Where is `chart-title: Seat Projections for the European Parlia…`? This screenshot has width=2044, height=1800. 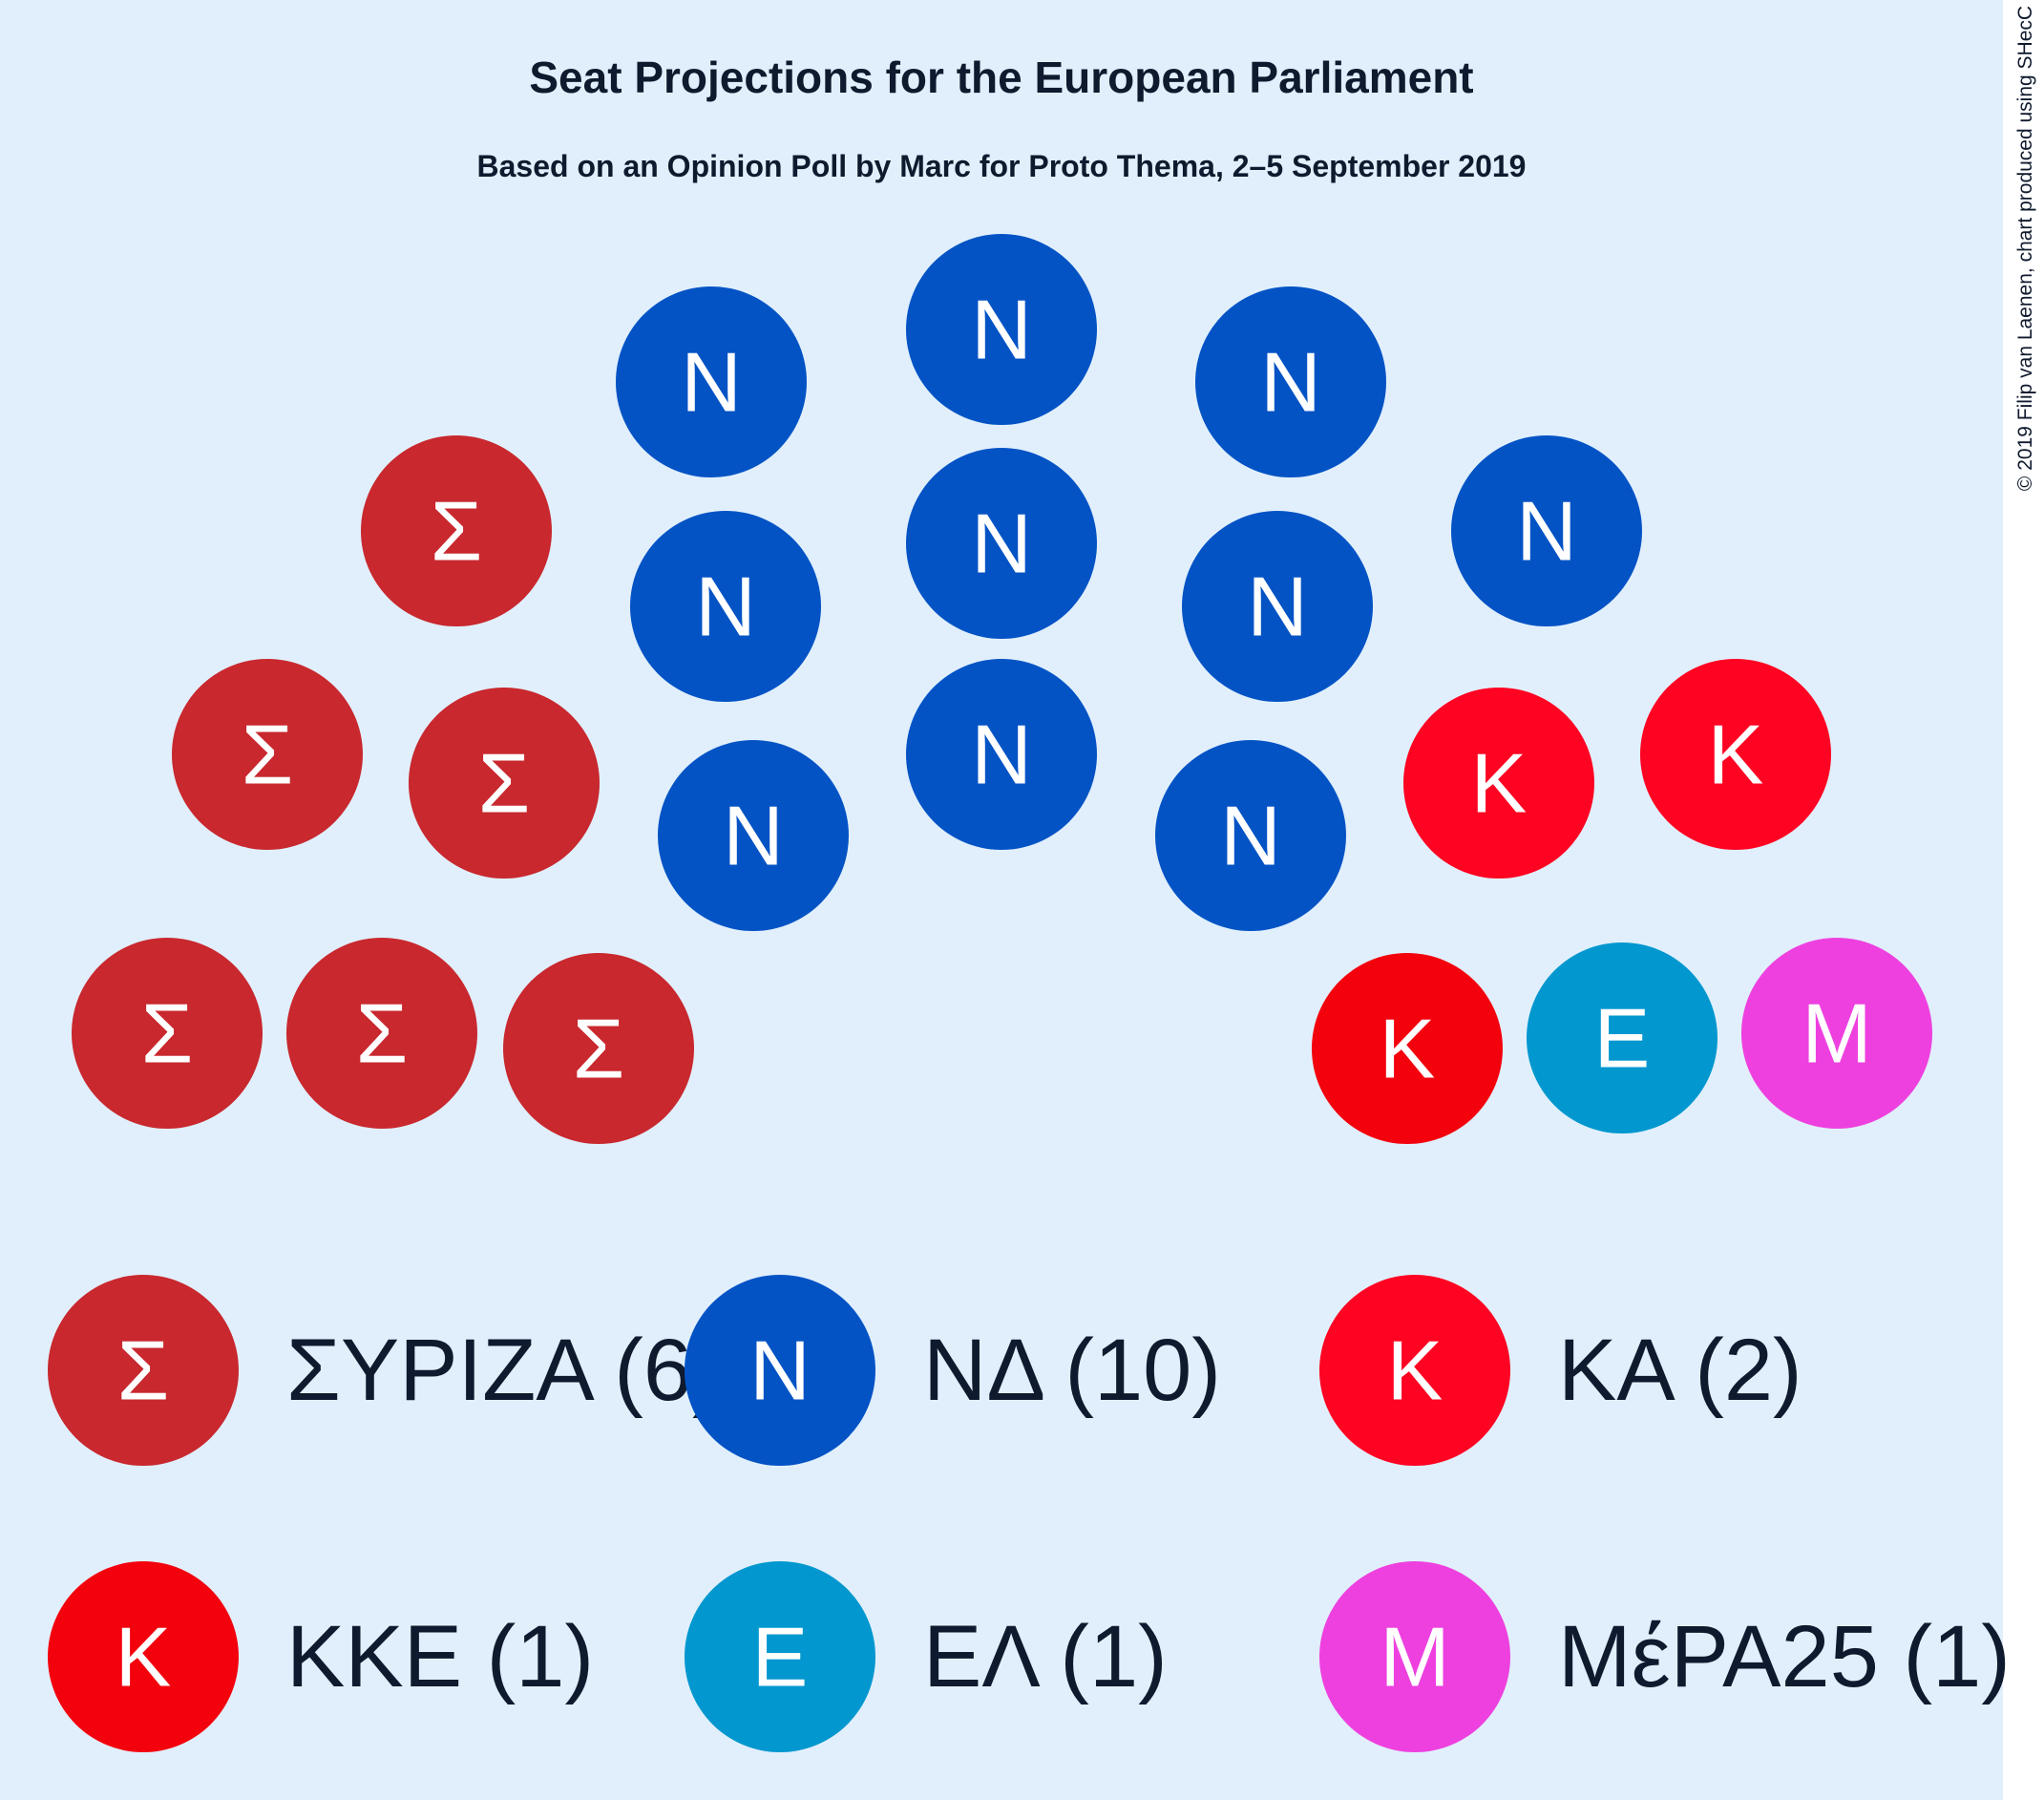 chart-title: Seat Projections for the European Parlia… is located at coordinates (1001, 77).